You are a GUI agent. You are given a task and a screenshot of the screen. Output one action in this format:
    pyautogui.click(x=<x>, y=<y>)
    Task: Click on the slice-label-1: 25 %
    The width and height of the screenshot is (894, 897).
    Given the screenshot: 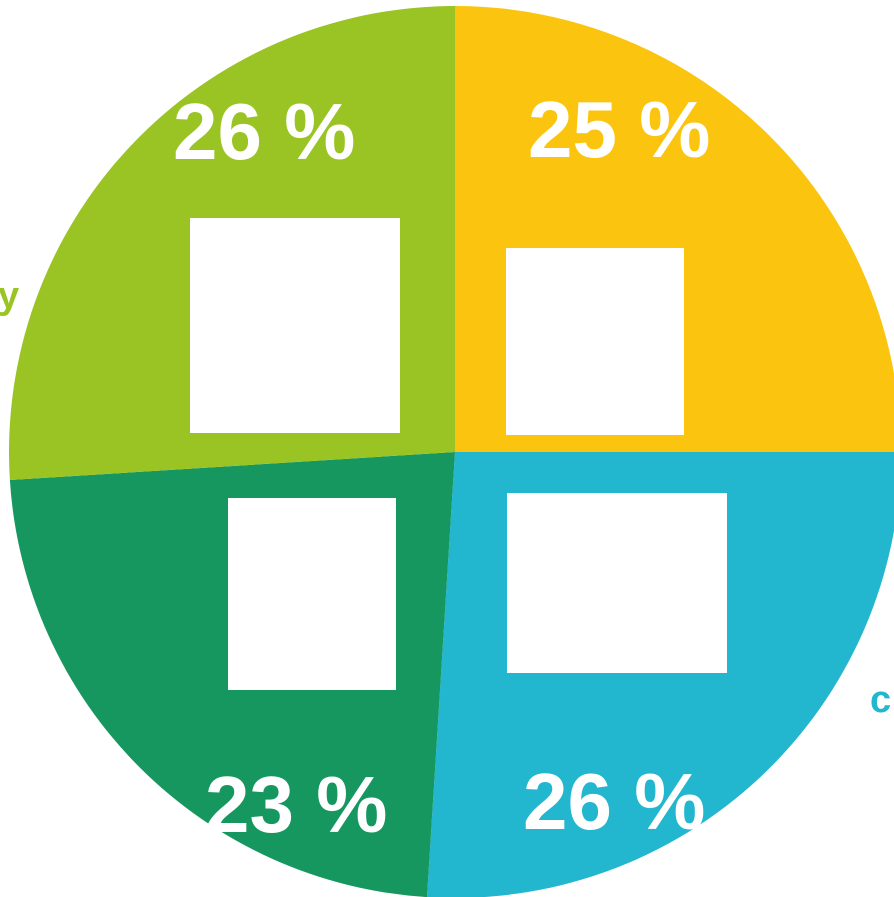 What is the action you would take?
    pyautogui.click(x=619, y=129)
    